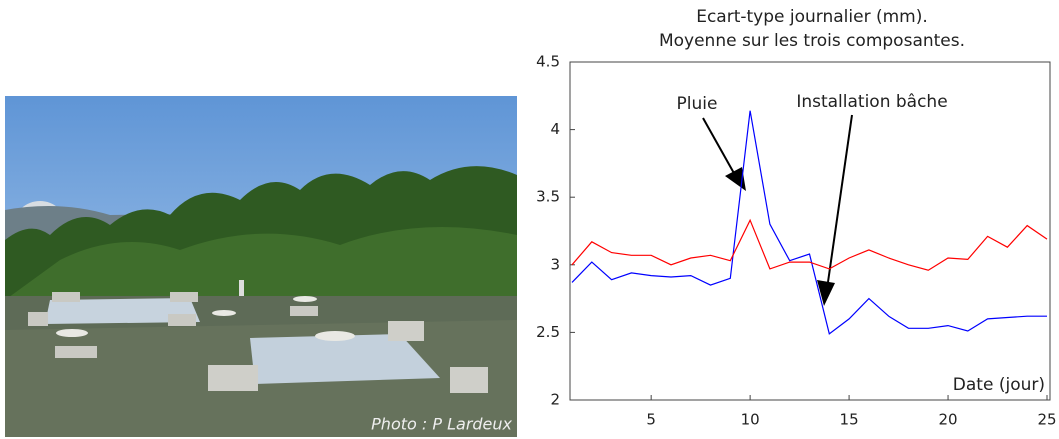 This screenshot has height=439, width=1059. I want to click on y-tick-label: 2.5, so click(548, 332).